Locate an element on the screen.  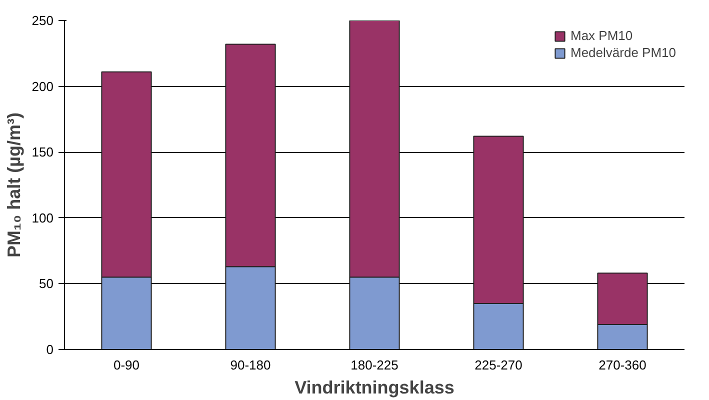
x-tick-label: 90-180 is located at coordinates (250, 365).